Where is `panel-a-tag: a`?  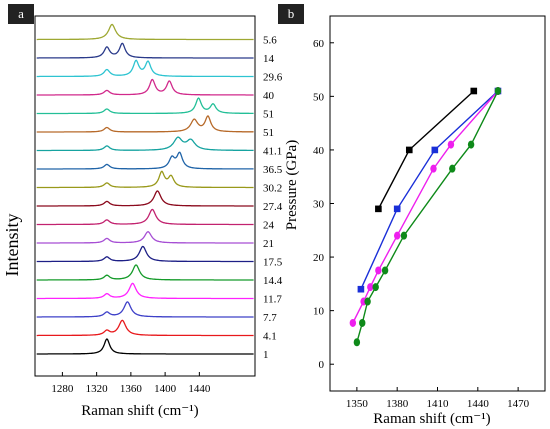
panel-a-tag: a is located at coordinates (21, 13).